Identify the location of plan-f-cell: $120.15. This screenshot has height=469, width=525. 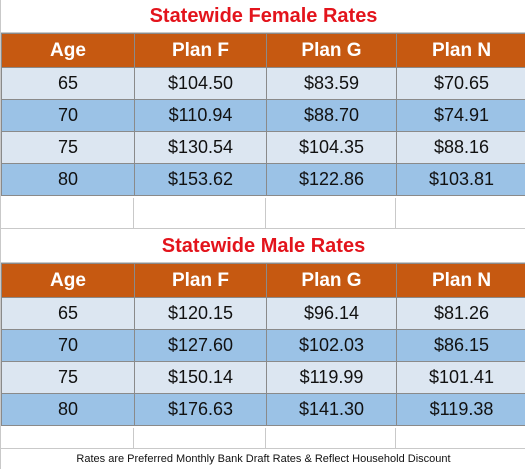
(200, 313).